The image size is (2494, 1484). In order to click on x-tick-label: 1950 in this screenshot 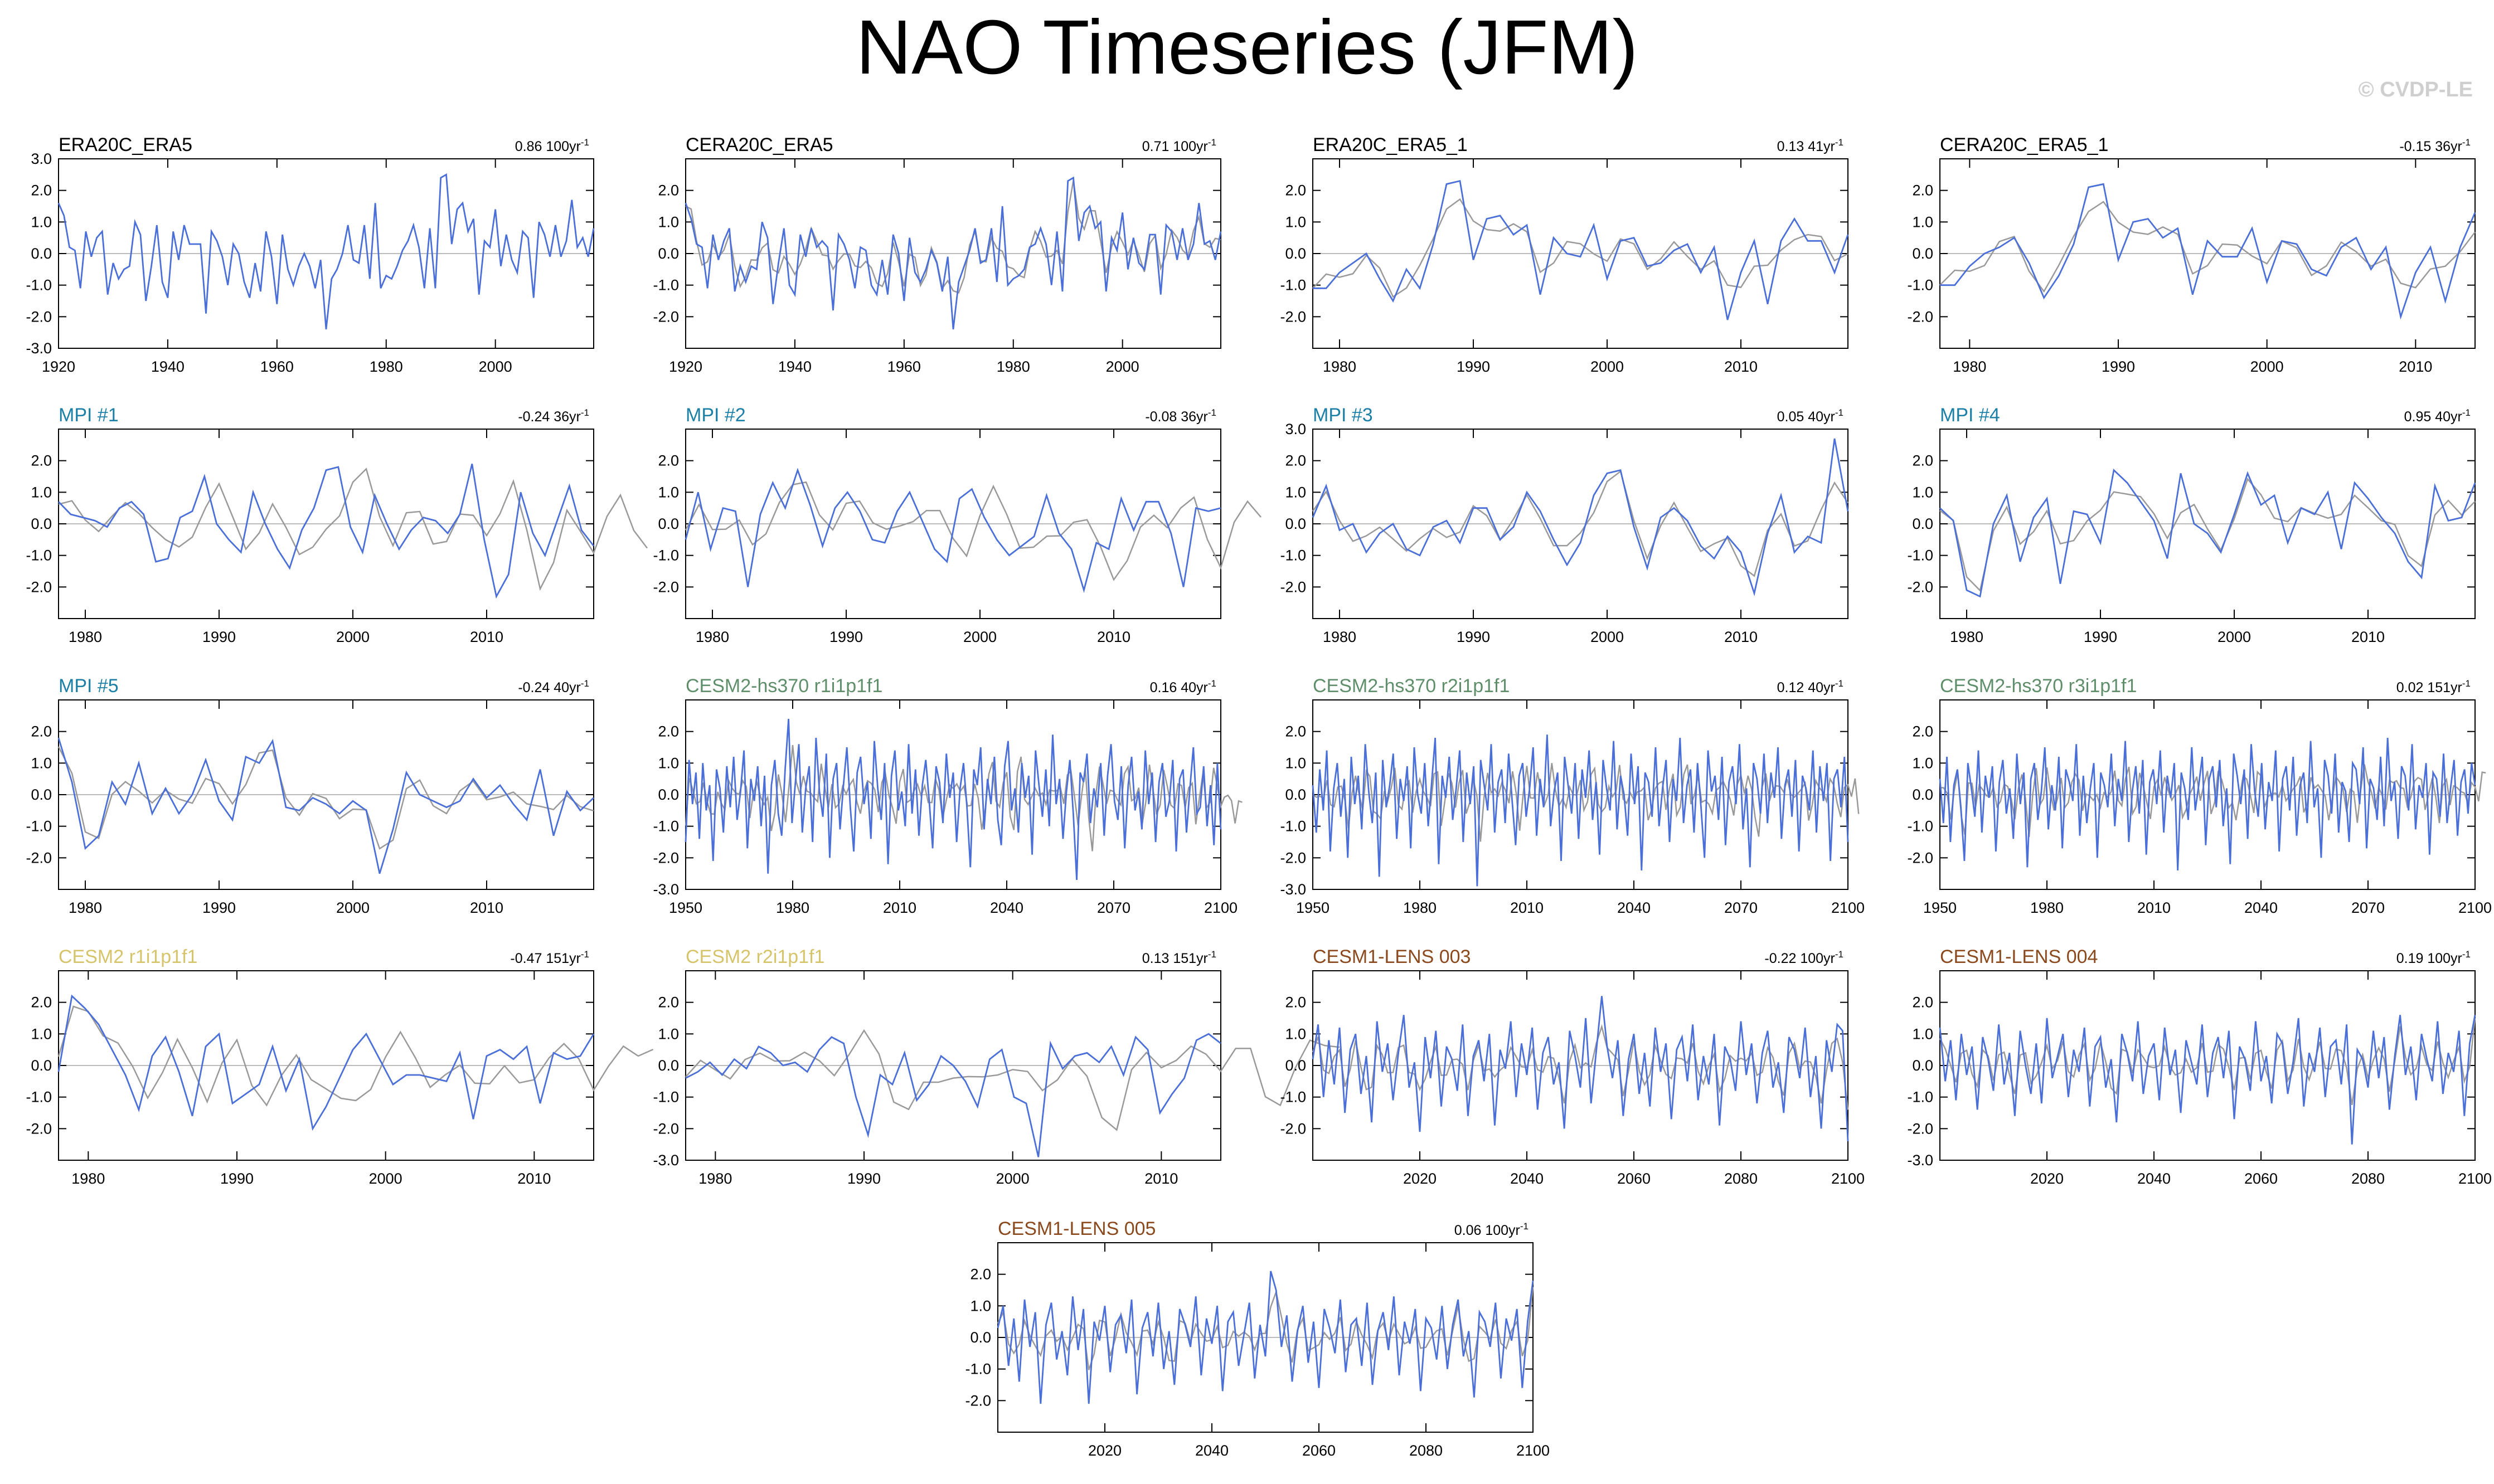, I will do `click(685, 907)`.